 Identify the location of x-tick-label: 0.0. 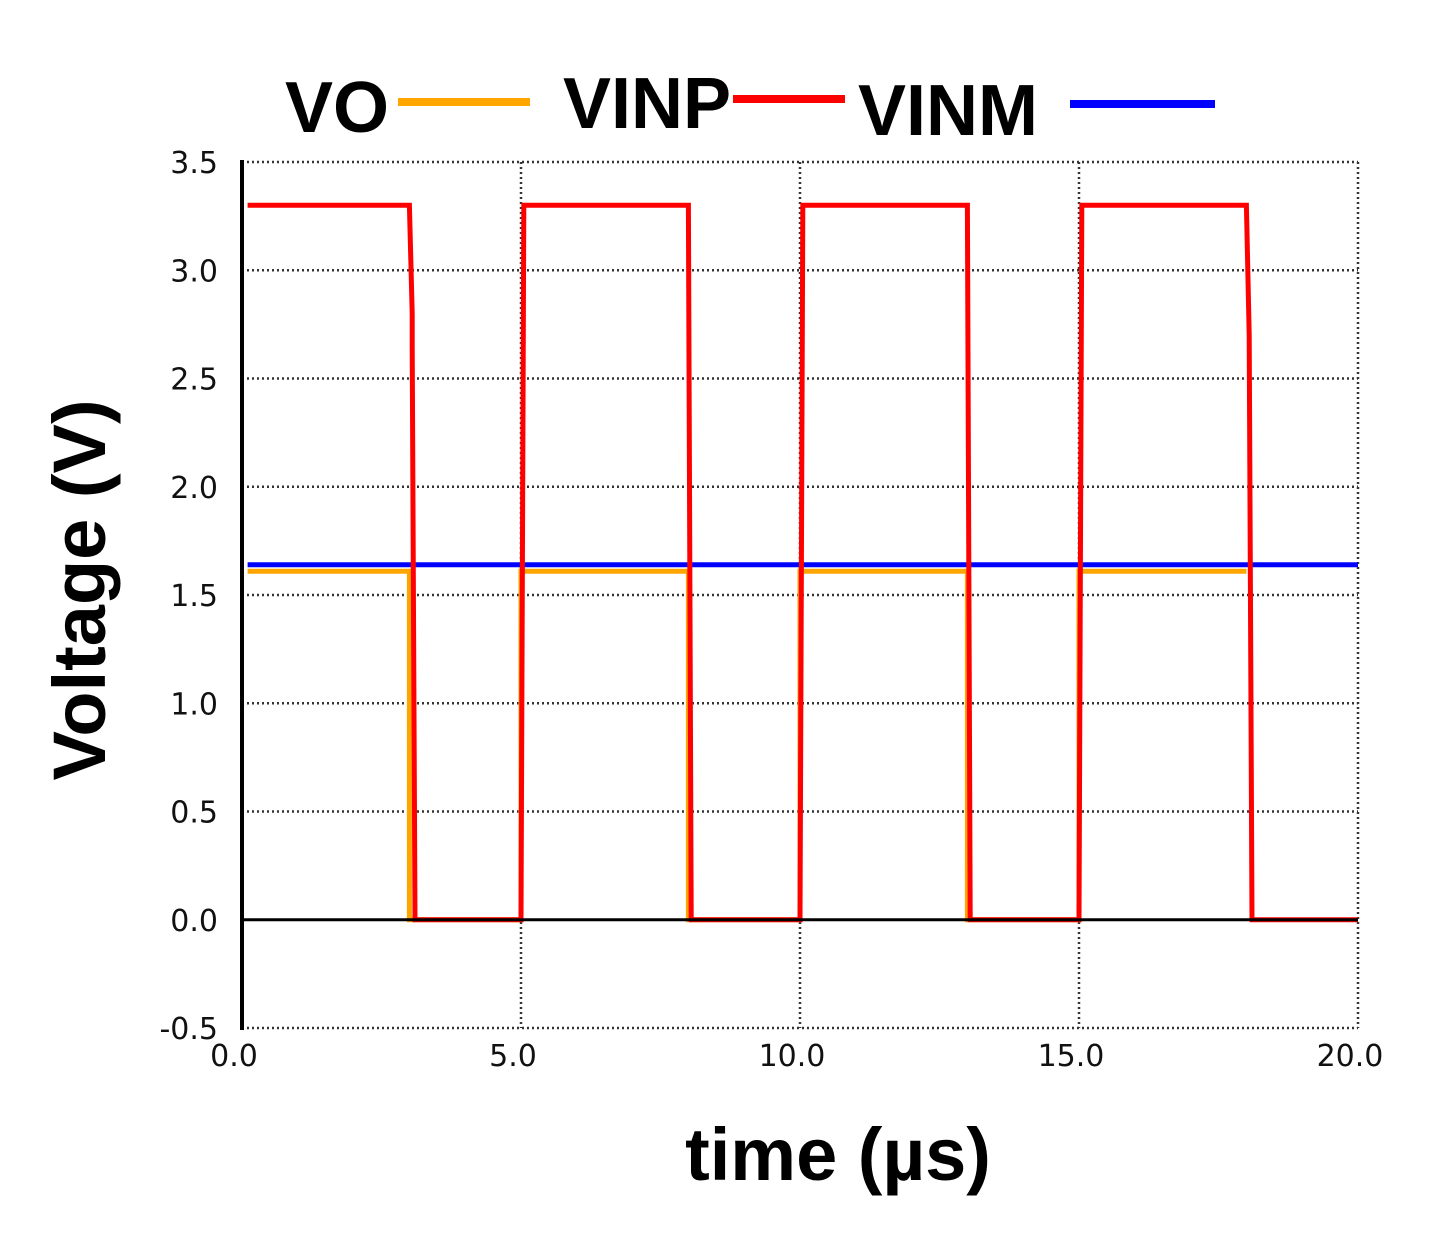
(234, 1056).